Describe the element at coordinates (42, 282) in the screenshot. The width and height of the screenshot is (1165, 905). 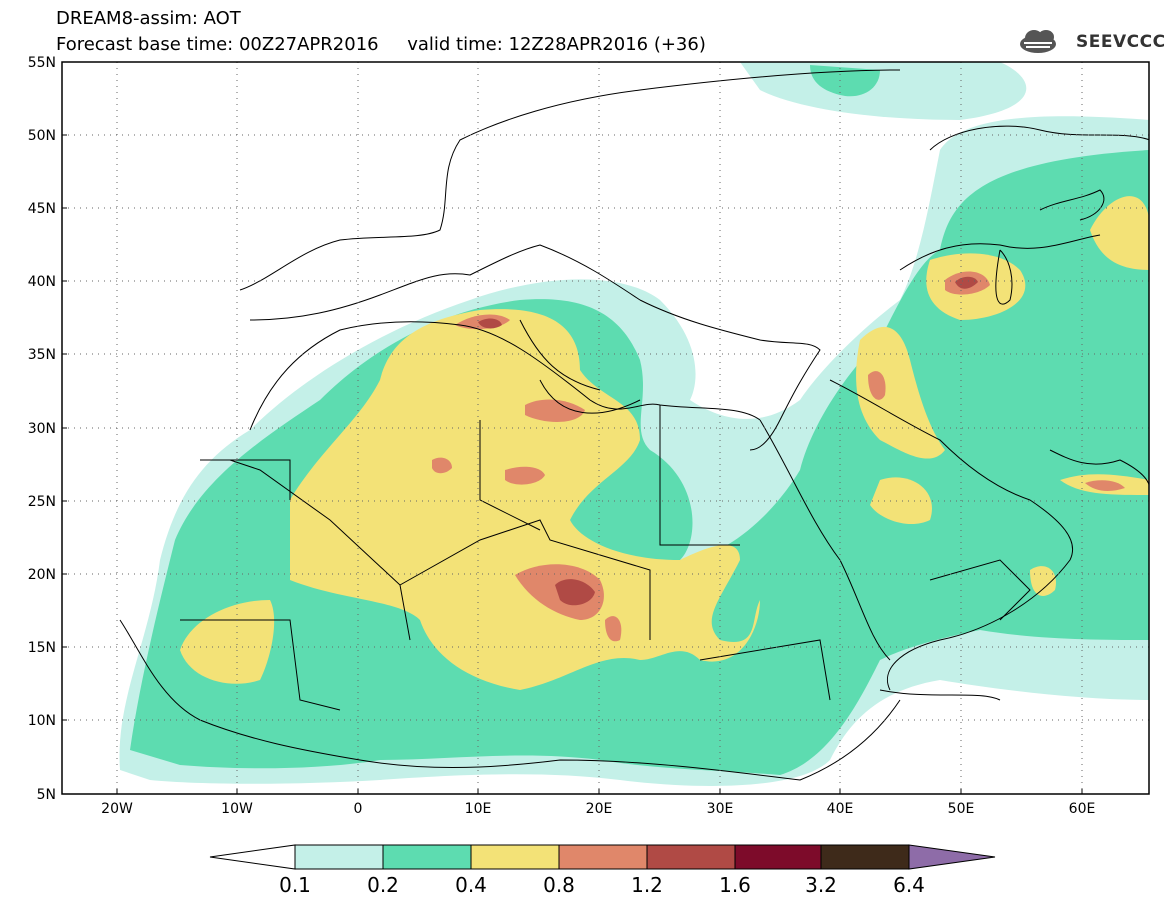
I see `lat-label: 40N` at that location.